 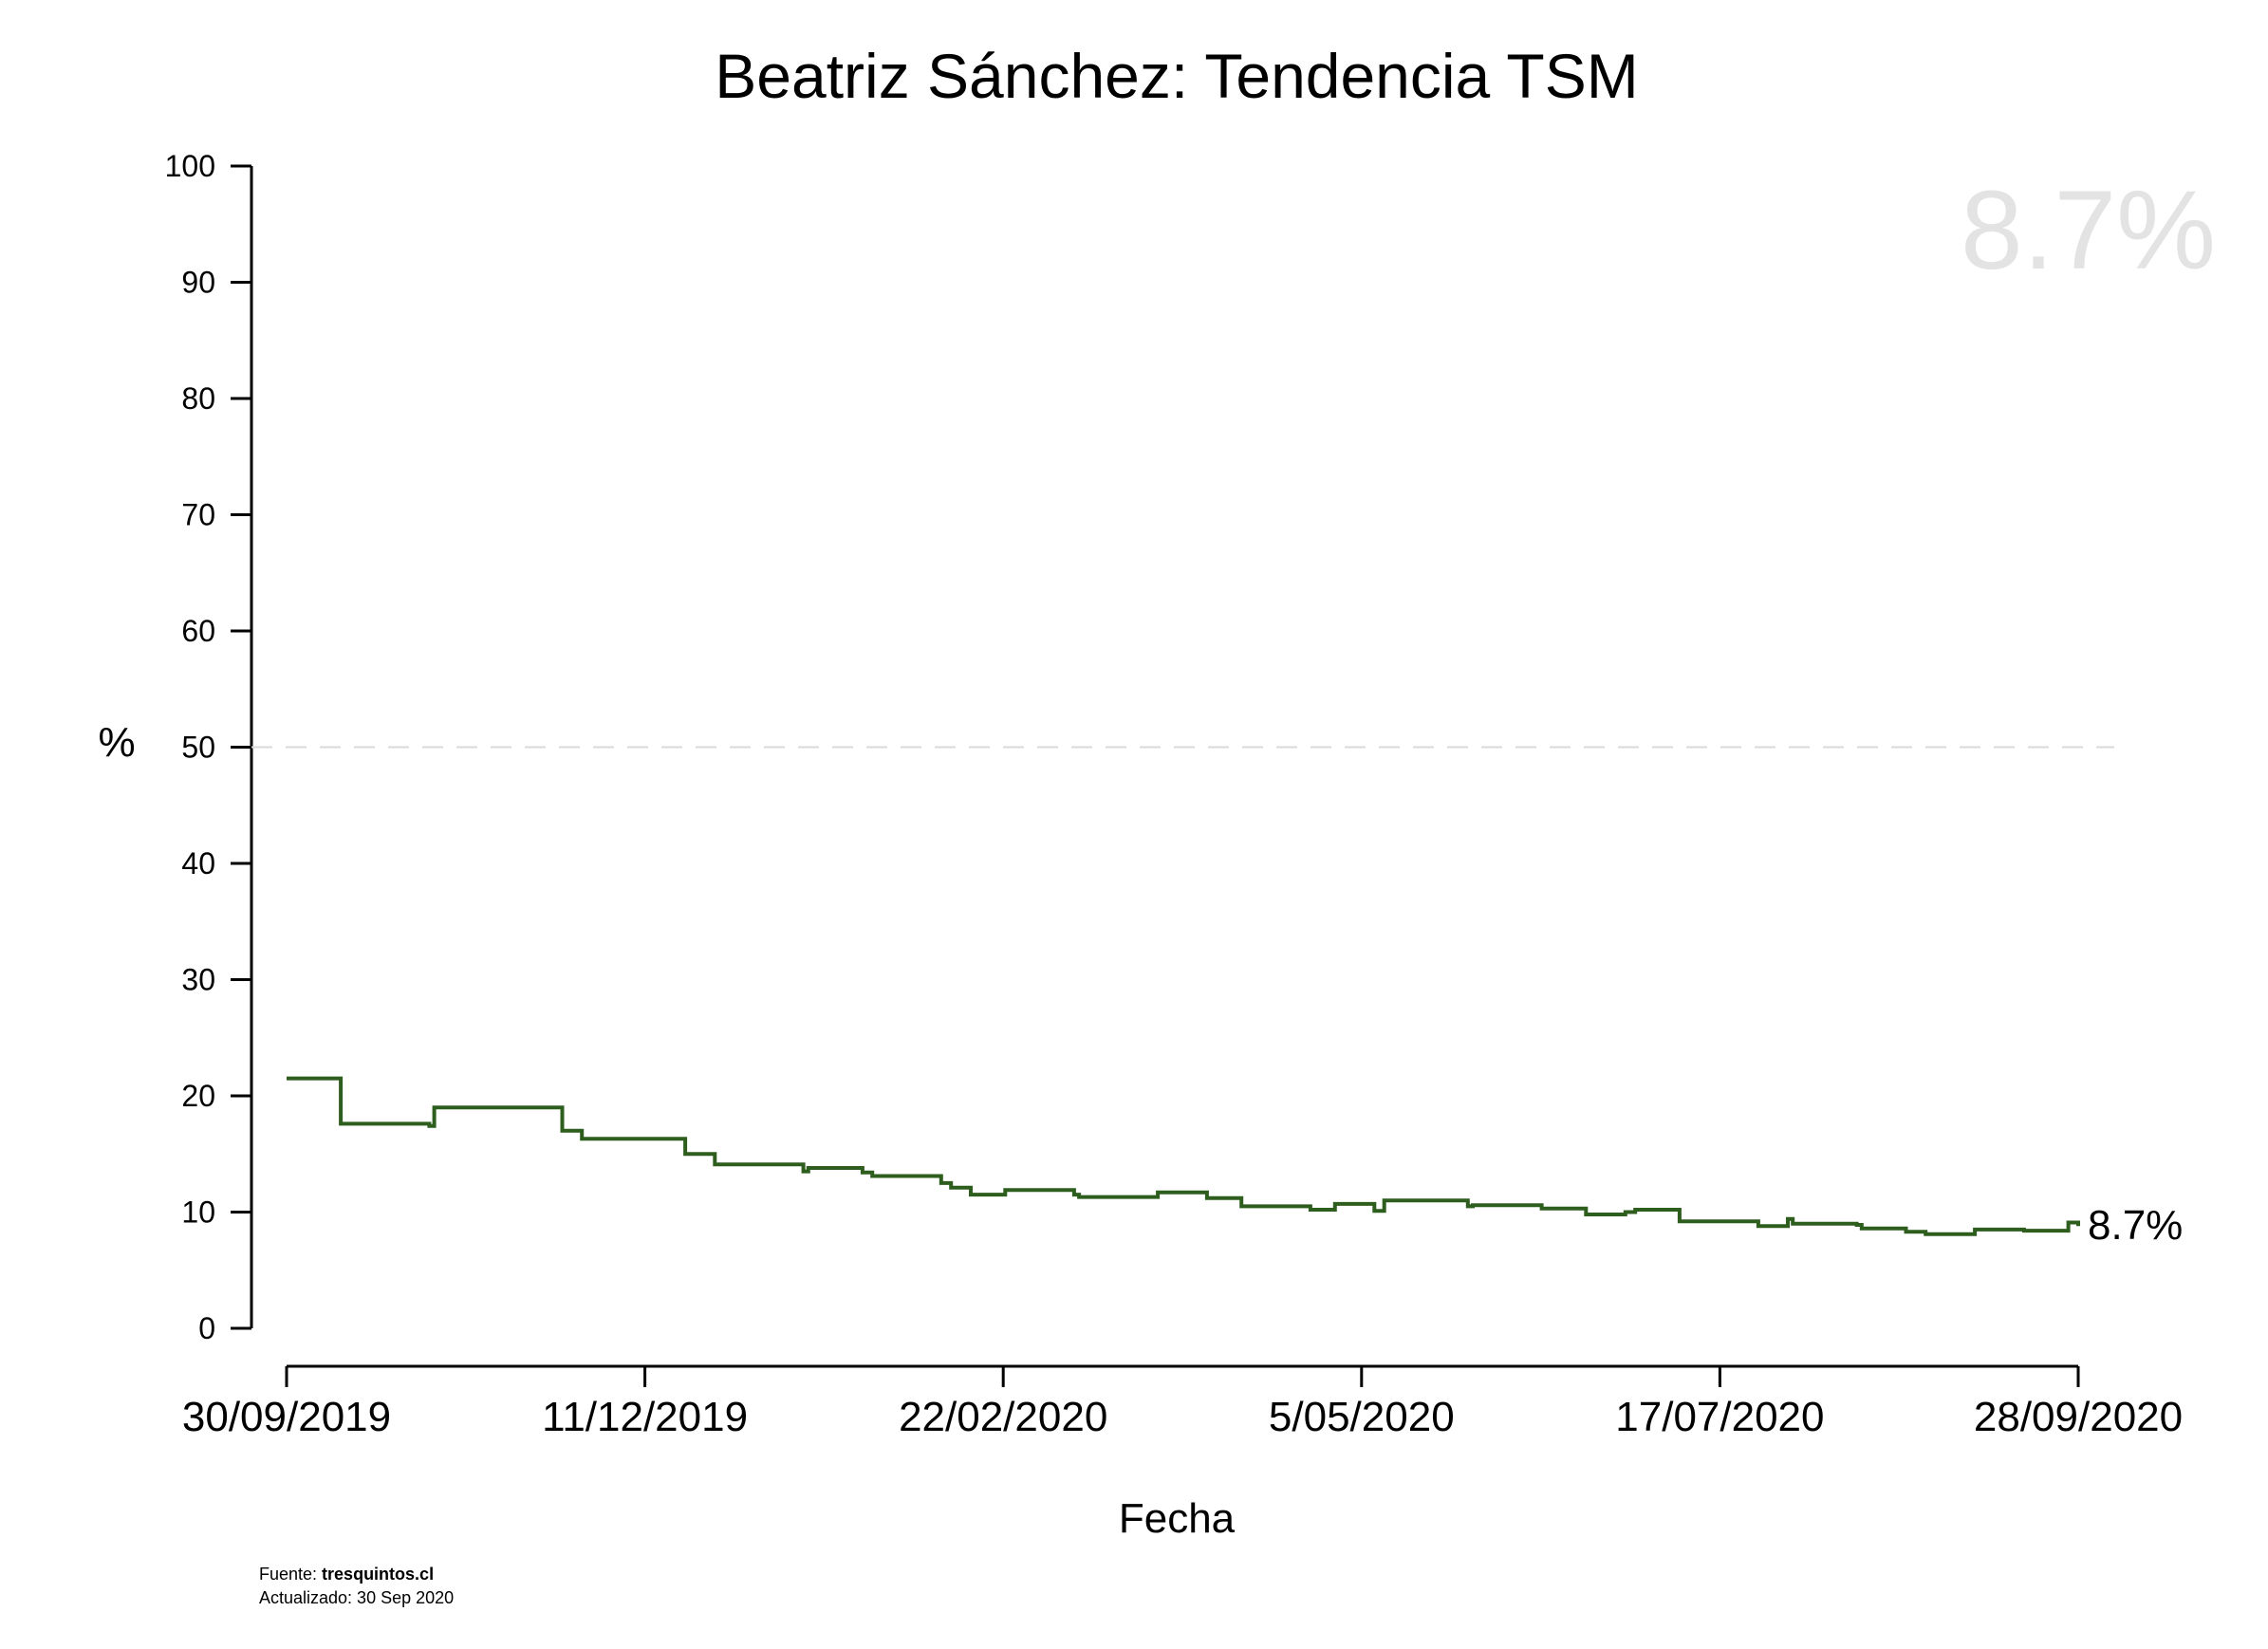 I want to click on x-axis-label: Fecha, so click(x=1177, y=1518).